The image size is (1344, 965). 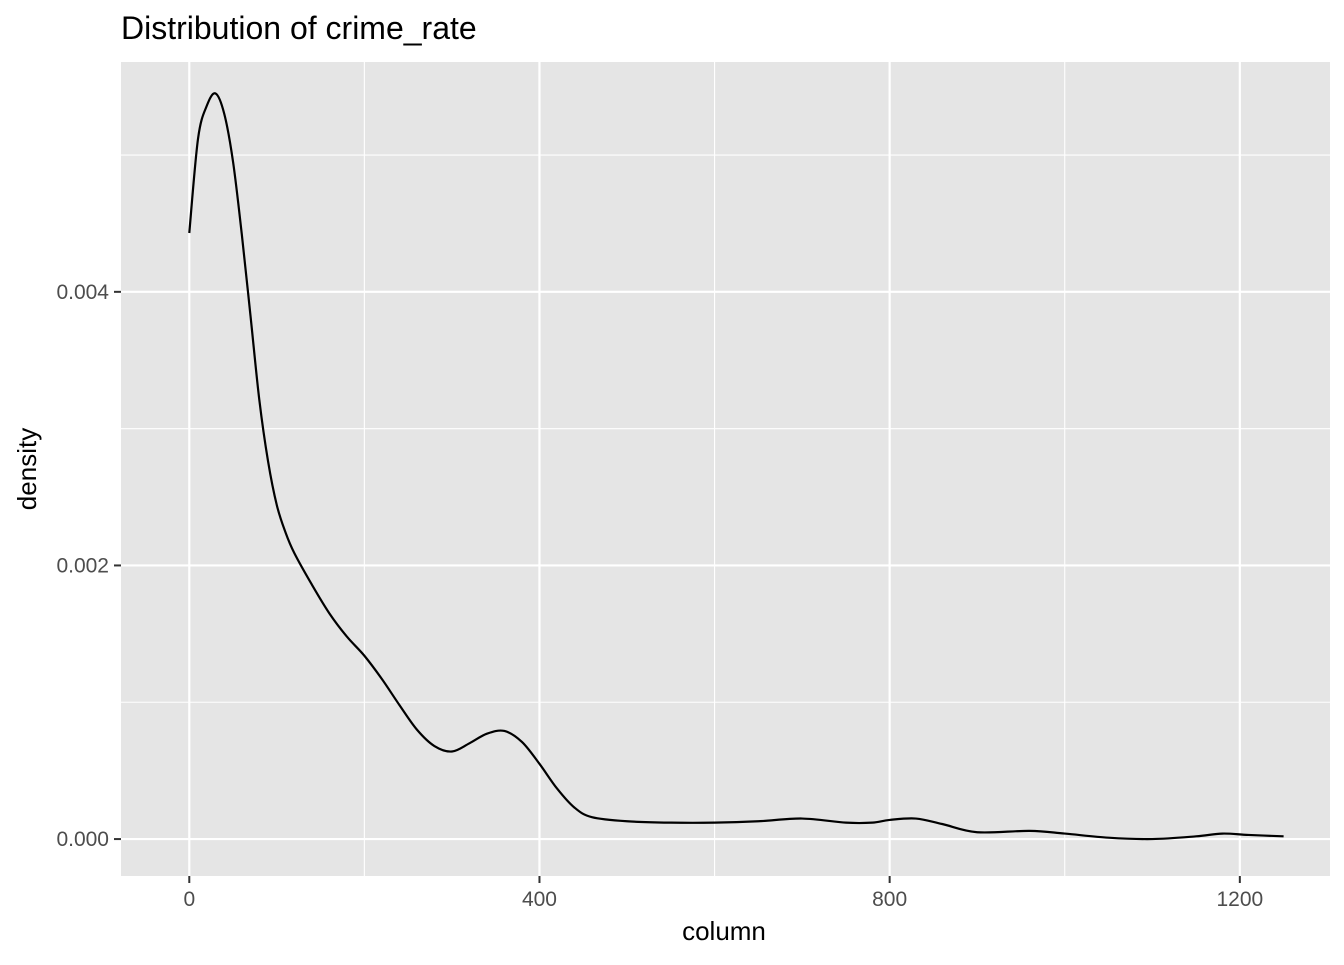 I want to click on y-axis-title: density, so click(x=27, y=469).